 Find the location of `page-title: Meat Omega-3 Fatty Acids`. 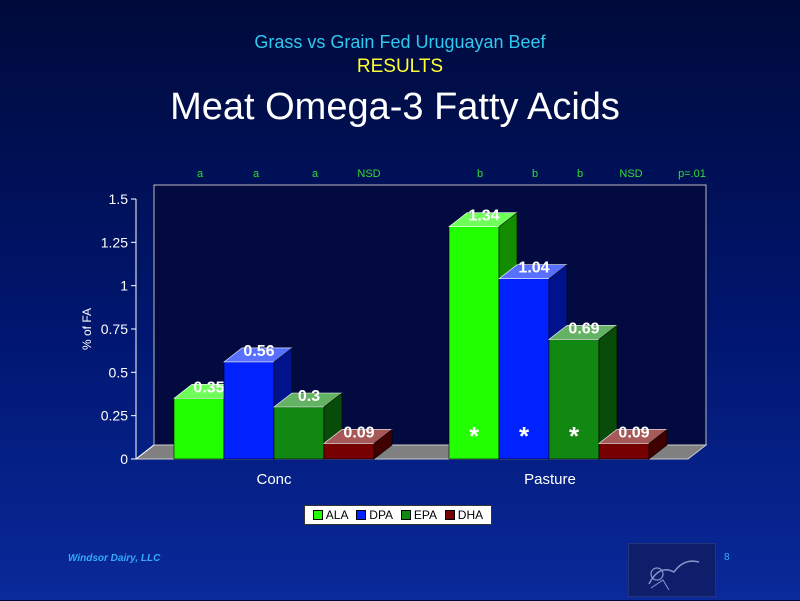

page-title: Meat Omega-3 Fatty Acids is located at coordinates (395, 107).